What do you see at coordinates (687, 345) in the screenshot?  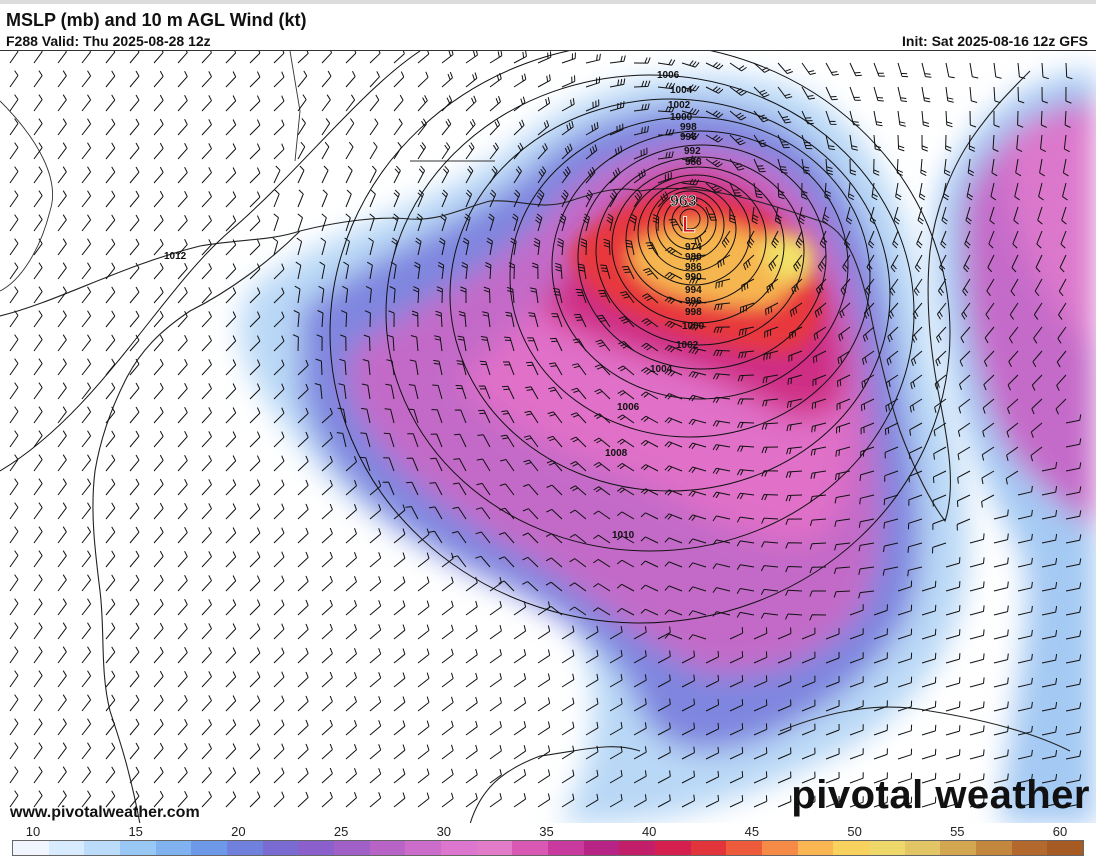 I see `isobar-label-1002b: 1002` at bounding box center [687, 345].